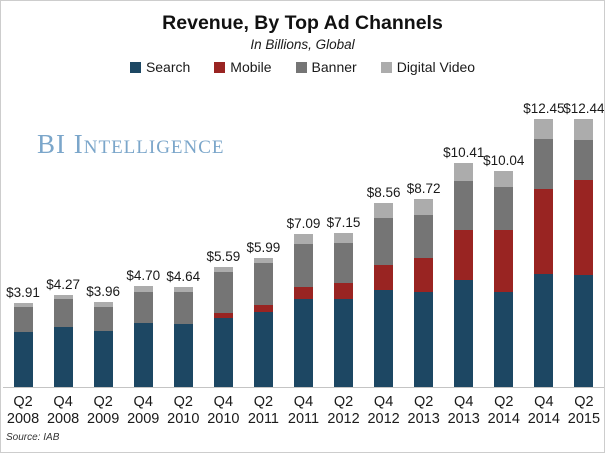 This screenshot has height=453, width=605. I want to click on bar-column: $8.72, so click(424, 284).